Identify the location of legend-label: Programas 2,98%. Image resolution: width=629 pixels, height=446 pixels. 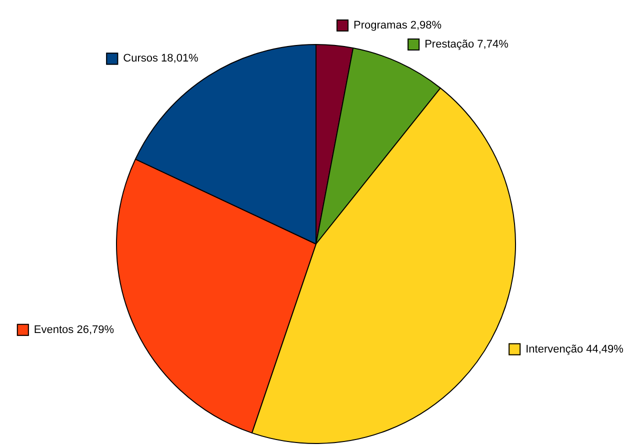
(398, 25).